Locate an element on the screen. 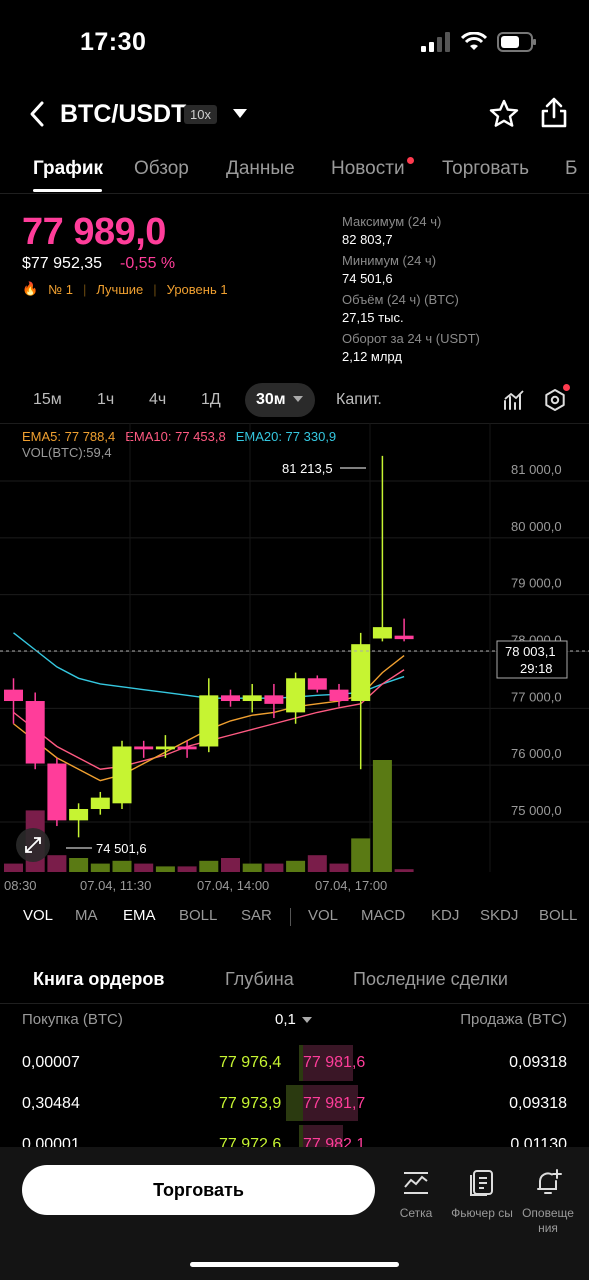 This screenshot has height=1280, width=589. tab-trade: Торговать is located at coordinates (485, 168).